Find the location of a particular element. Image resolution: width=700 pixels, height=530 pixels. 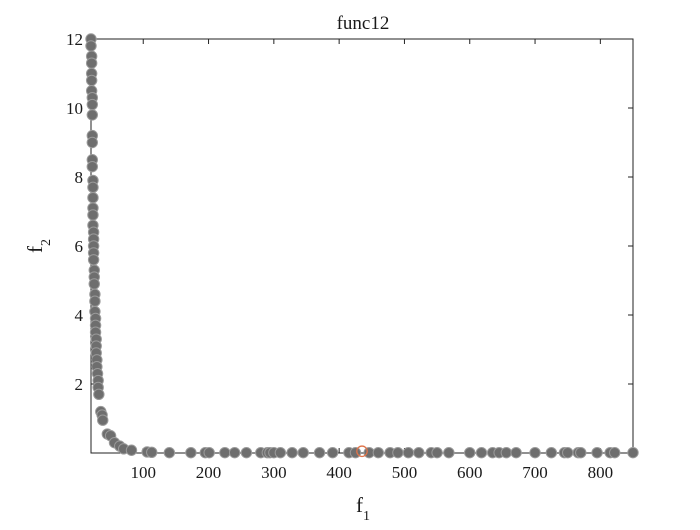

x-tick-label: 100 is located at coordinates (143, 472).